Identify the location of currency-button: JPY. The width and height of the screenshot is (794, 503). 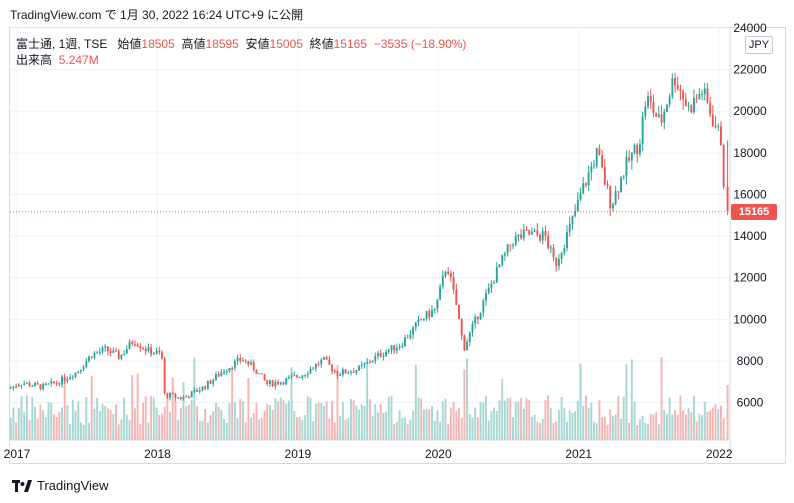
(759, 45).